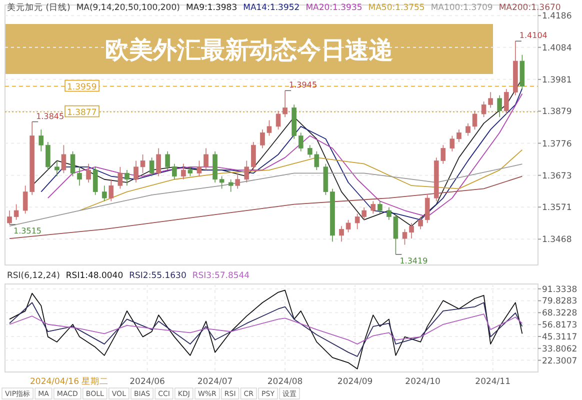  What do you see at coordinates (303, 85) in the screenshot?
I see `annotation: 1.3945` at bounding box center [303, 85].